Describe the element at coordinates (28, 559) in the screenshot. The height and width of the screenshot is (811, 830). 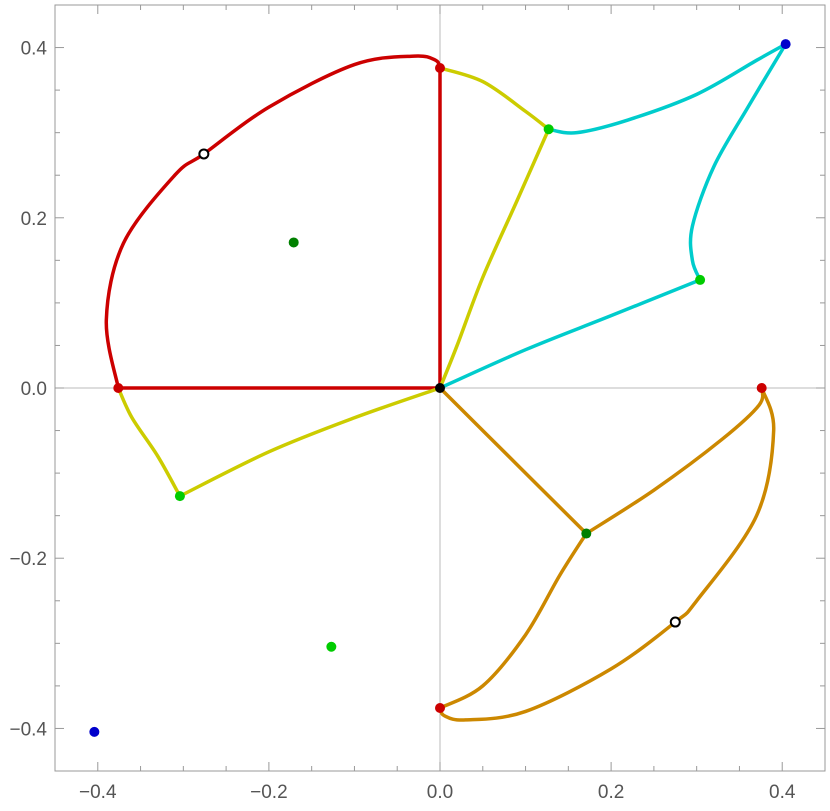
I see `y-tick-label: −0.2` at that location.